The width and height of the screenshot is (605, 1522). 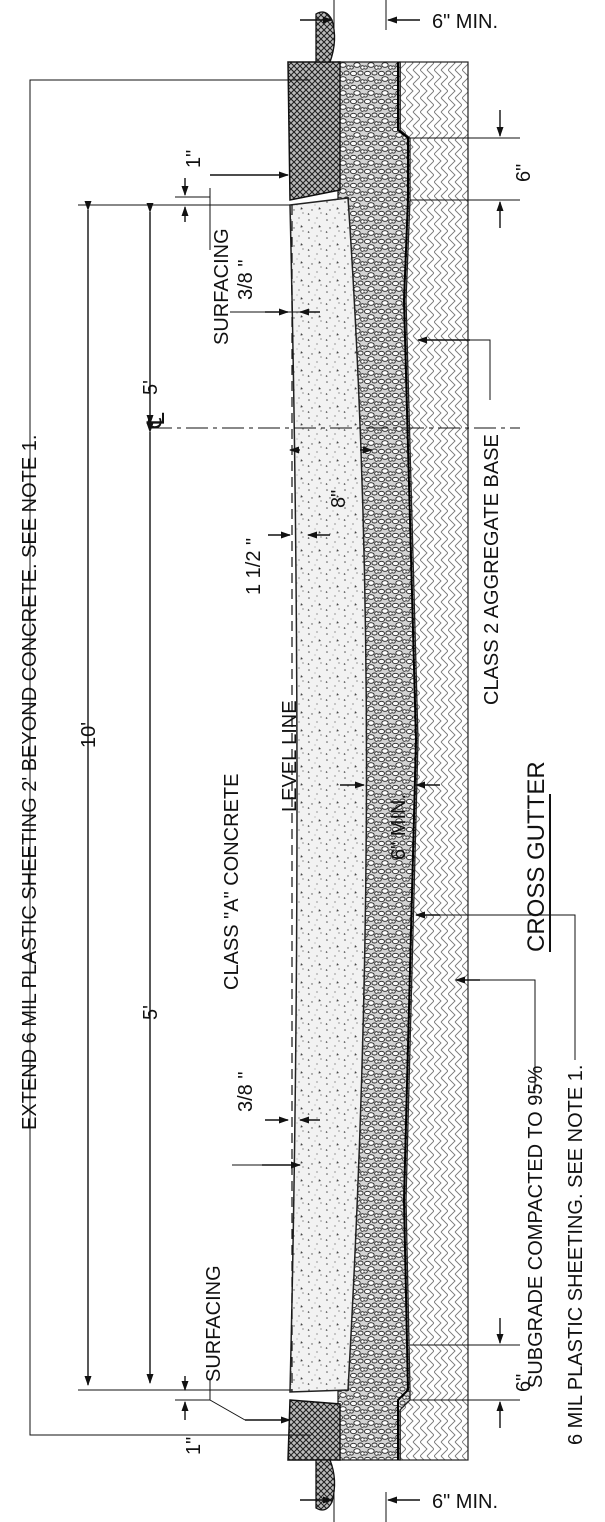 What do you see at coordinates (151, 1012) in the screenshot?
I see `five-ft-bottom-dim: 5'` at bounding box center [151, 1012].